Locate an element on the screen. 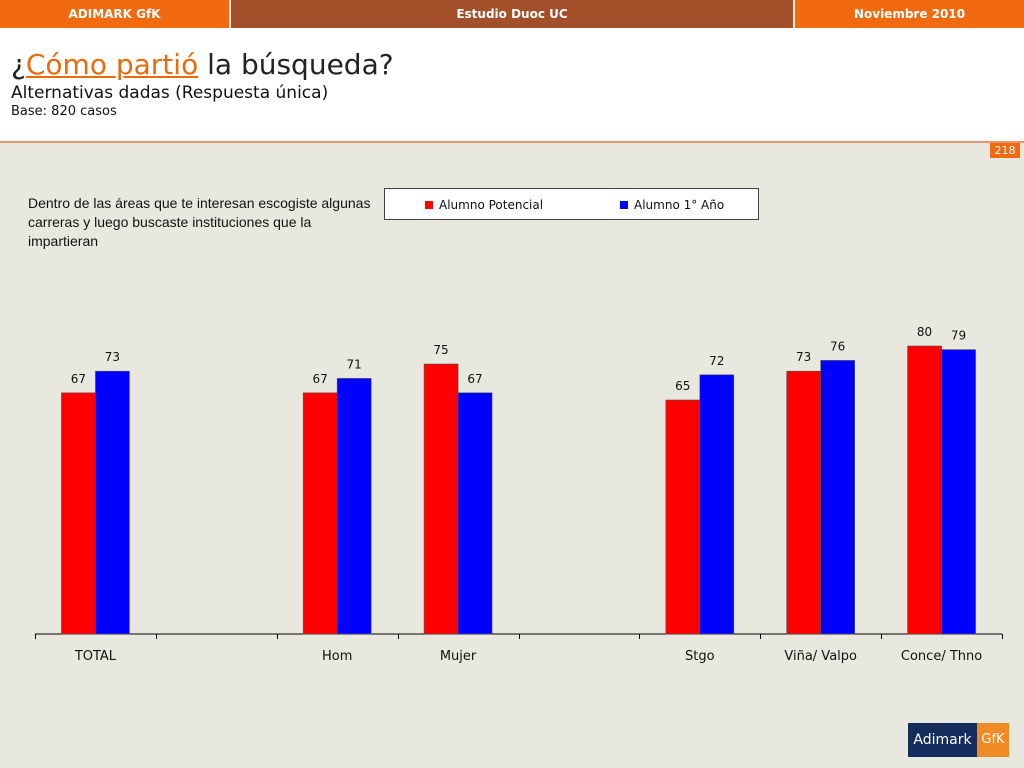 This screenshot has width=1024, height=768. x-tick-label: Hom is located at coordinates (337, 656).